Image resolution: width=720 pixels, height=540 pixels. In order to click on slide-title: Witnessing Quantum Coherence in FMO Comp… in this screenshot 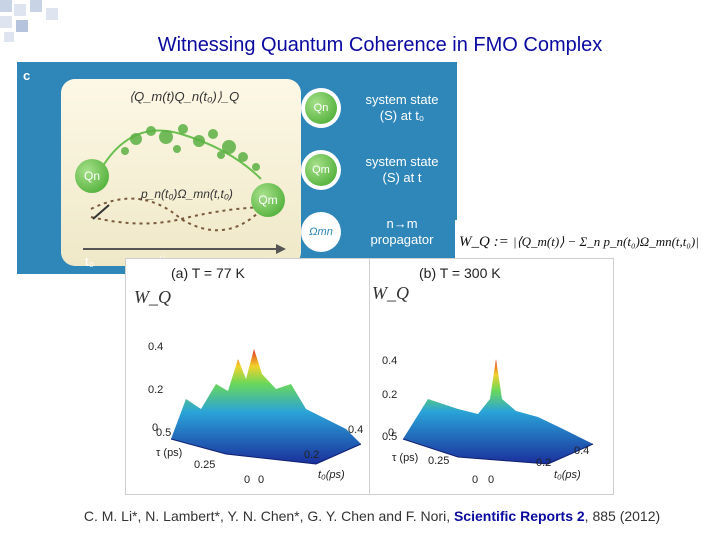, I will do `click(380, 45)`.